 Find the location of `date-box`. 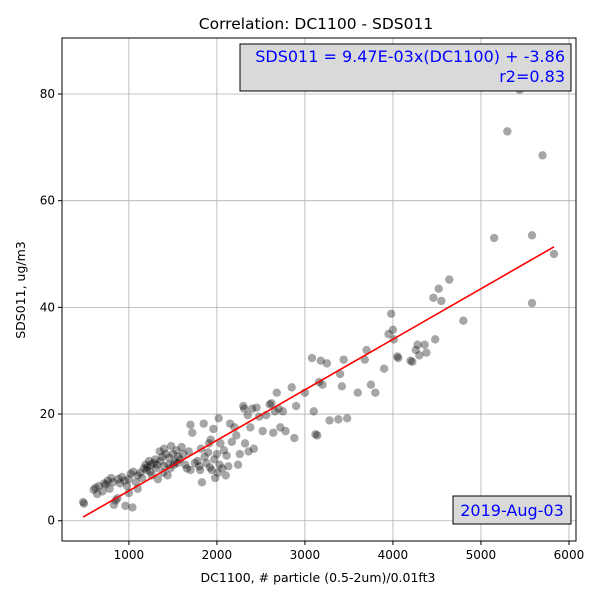

date-box is located at coordinates (512, 510).